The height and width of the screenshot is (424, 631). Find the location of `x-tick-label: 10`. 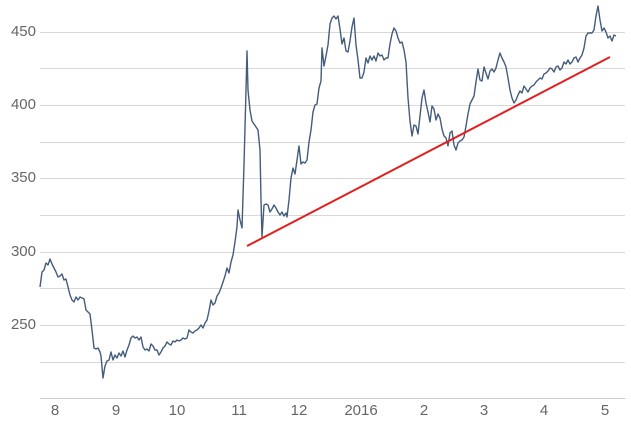

x-tick-label: 10 is located at coordinates (177, 410).